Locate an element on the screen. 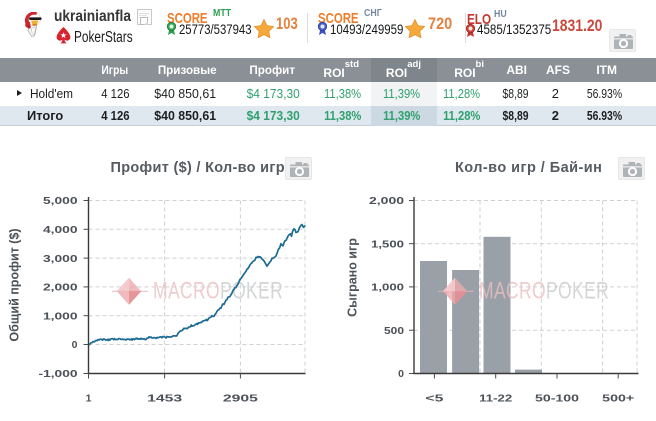 The width and height of the screenshot is (656, 421). svg-text: 4,000 is located at coordinates (60, 230).